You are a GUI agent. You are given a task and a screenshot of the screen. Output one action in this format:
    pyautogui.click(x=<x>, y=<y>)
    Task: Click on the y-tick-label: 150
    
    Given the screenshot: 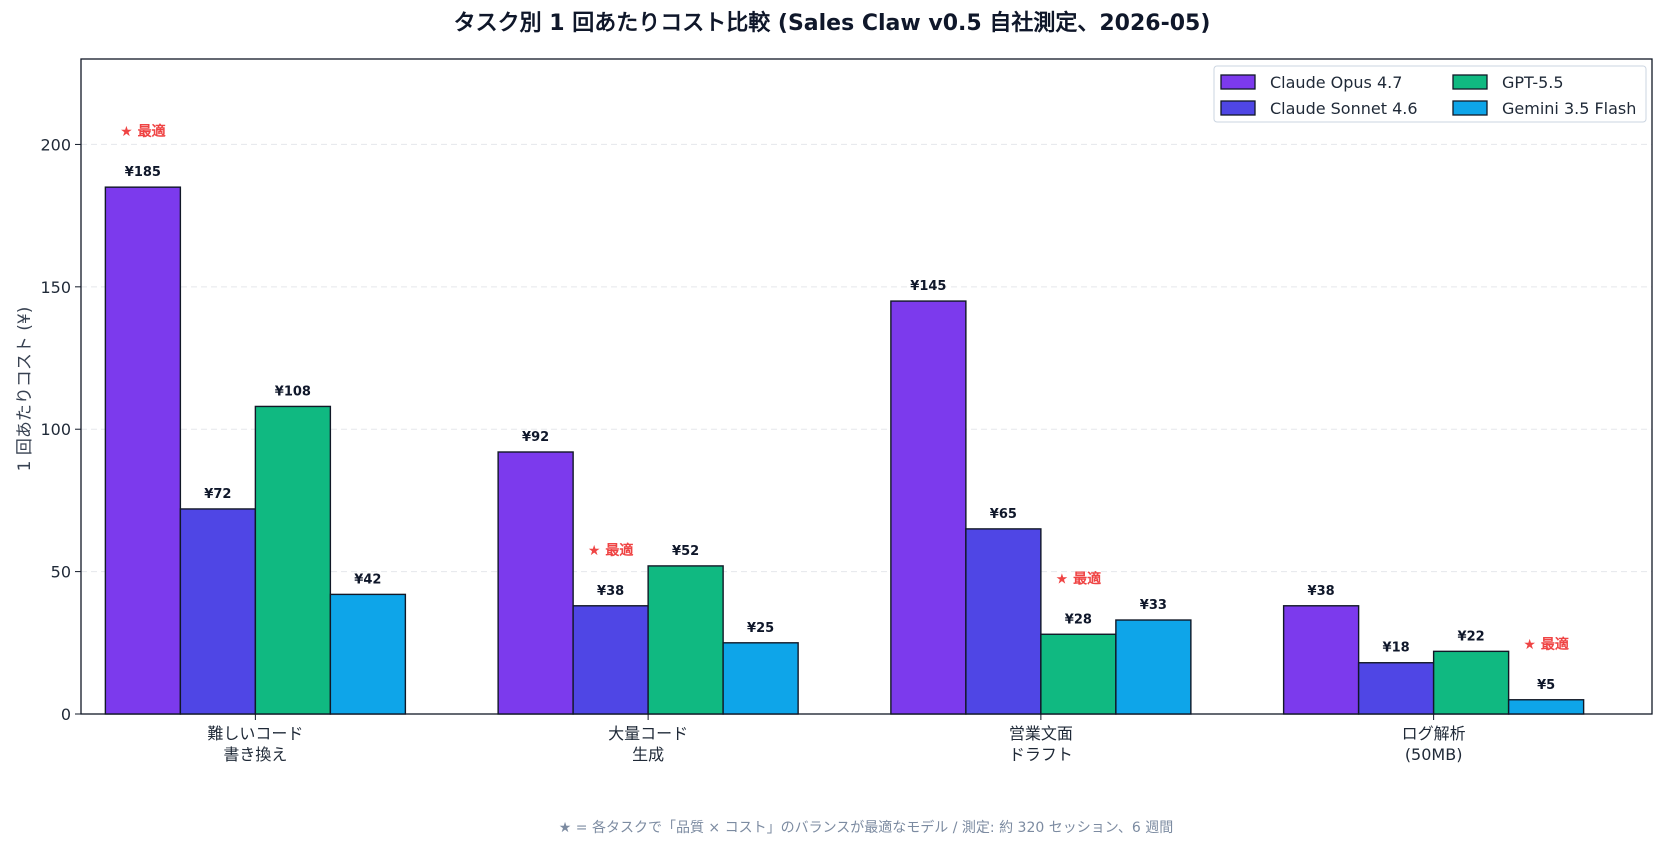 What is the action you would take?
    pyautogui.click(x=55, y=287)
    